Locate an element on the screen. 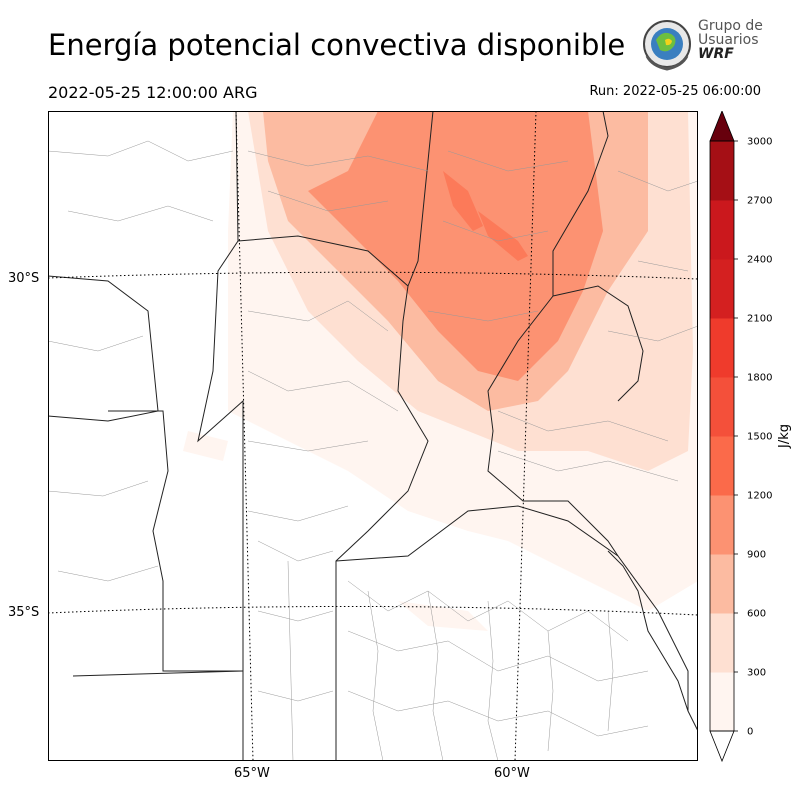  colorbar-unit-label: J/kg is located at coordinates (784, 436).